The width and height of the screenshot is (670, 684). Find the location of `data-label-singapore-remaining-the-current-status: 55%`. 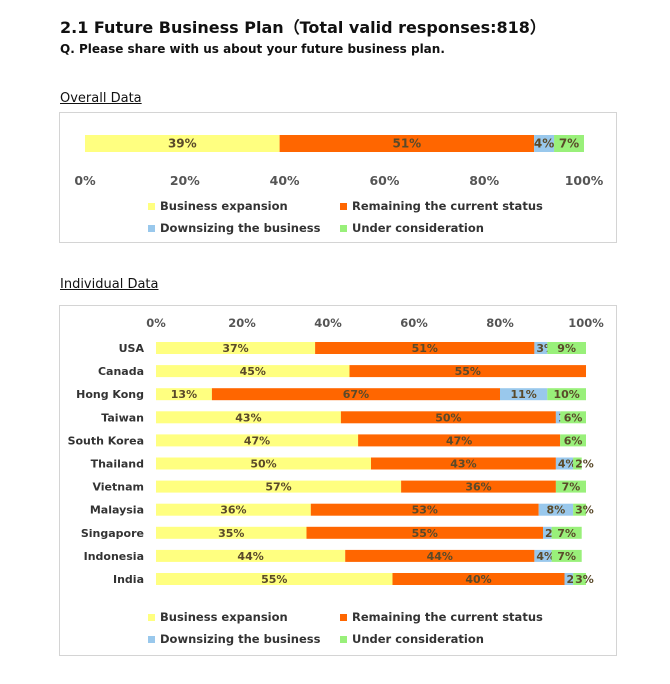

data-label-singapore-remaining-the-current-status: 55% is located at coordinates (425, 533).